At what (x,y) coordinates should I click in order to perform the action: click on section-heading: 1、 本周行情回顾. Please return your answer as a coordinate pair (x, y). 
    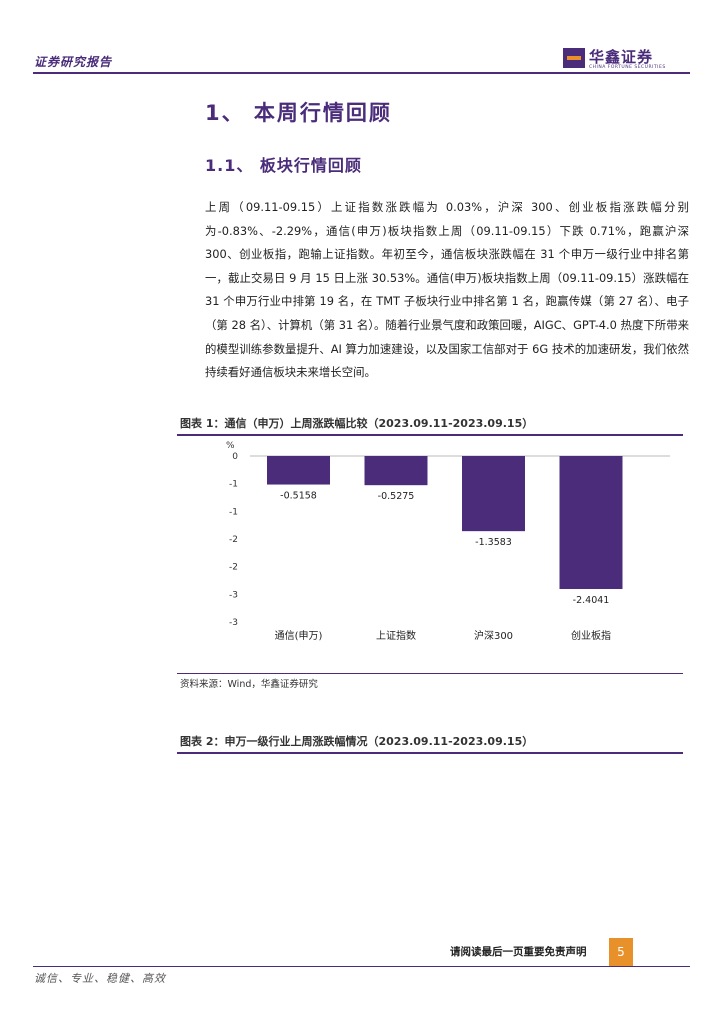
    Looking at the image, I should click on (298, 113).